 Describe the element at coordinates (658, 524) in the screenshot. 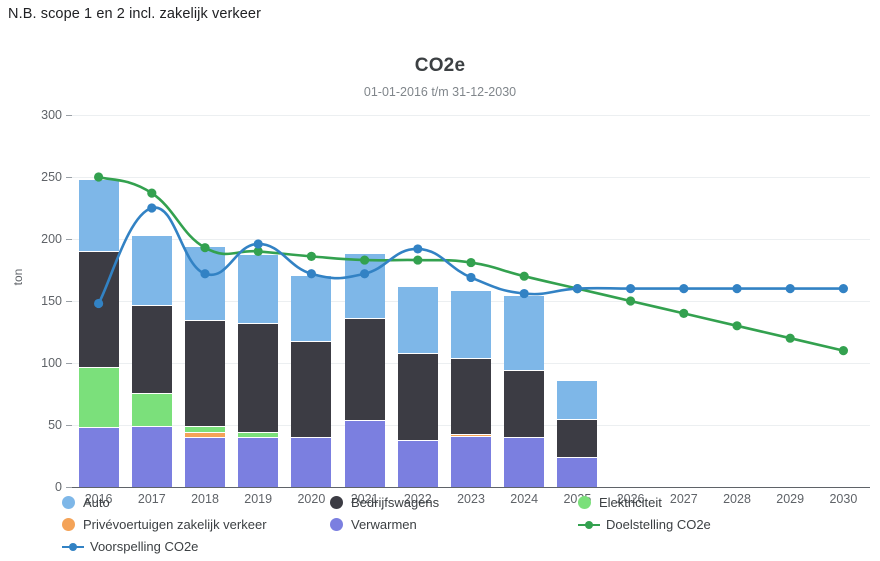

I see `legend-item-label: Doelstelling CO2e` at that location.